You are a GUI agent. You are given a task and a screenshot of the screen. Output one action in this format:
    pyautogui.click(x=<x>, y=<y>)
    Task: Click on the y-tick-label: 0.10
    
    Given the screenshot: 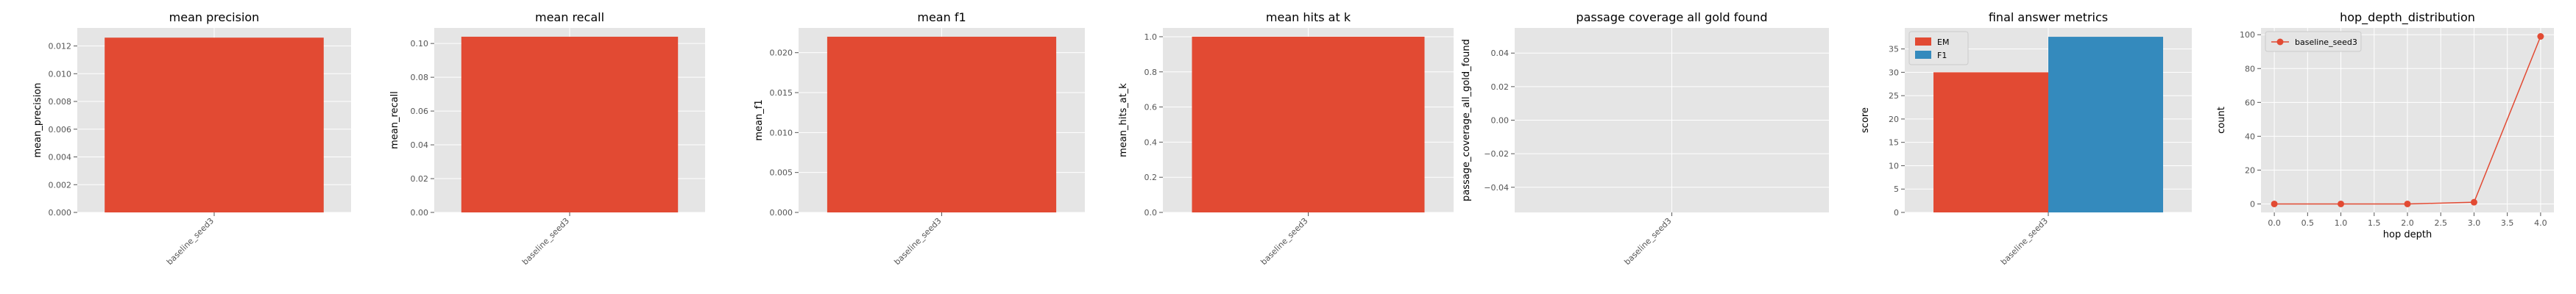 What is the action you would take?
    pyautogui.click(x=420, y=44)
    